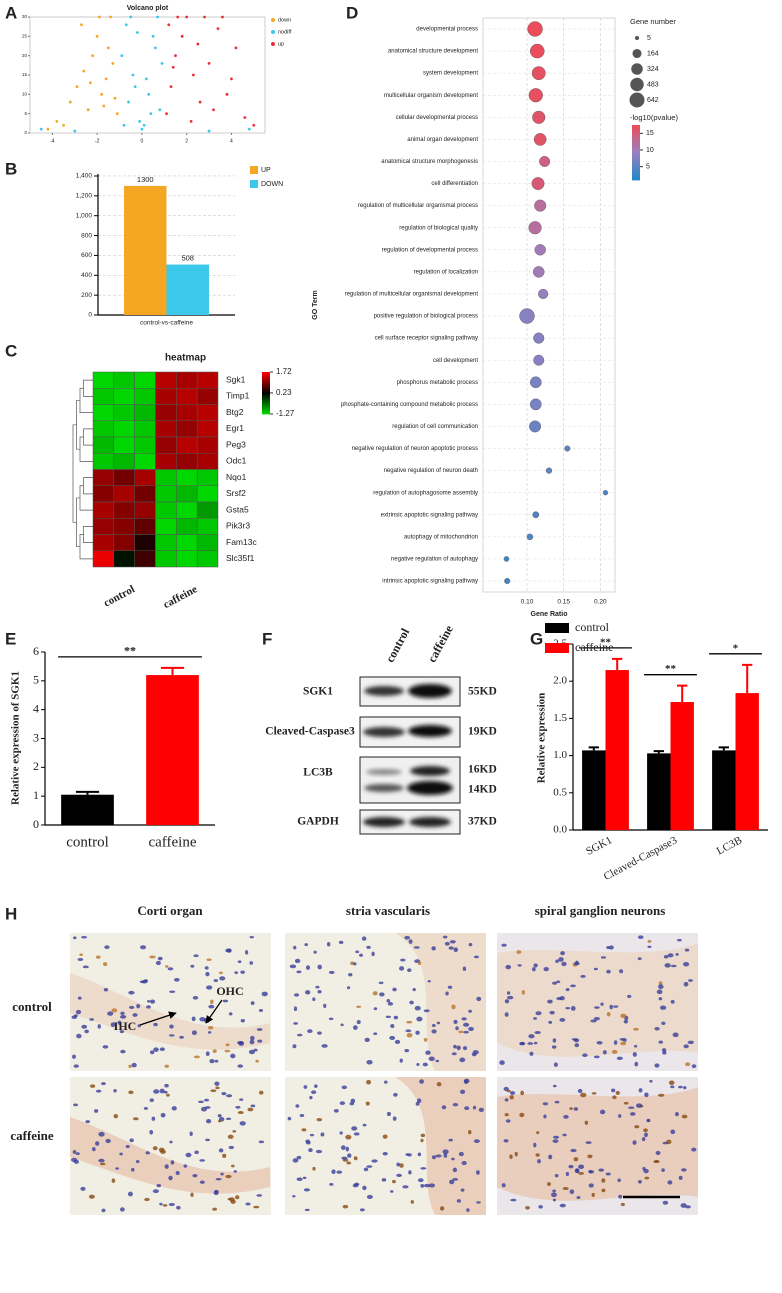  I want to click on tissue, so click(170, 1011).